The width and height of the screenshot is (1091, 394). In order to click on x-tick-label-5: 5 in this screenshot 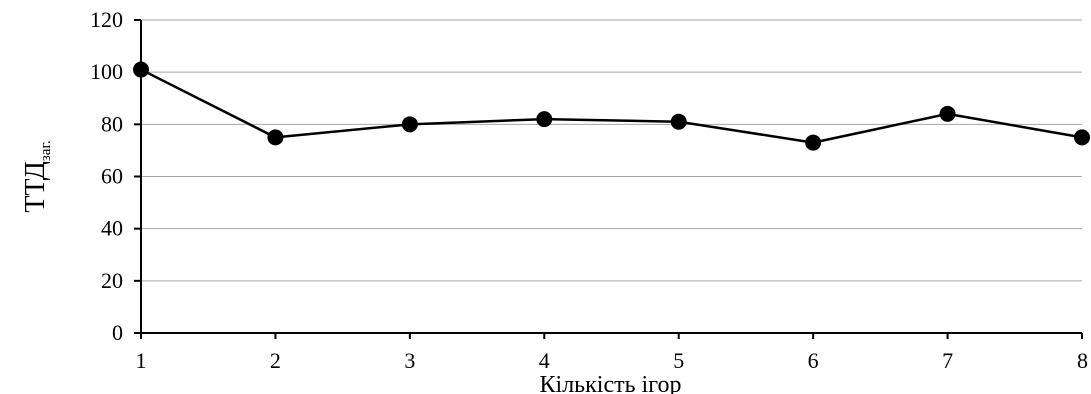, I will do `click(678, 360)`.